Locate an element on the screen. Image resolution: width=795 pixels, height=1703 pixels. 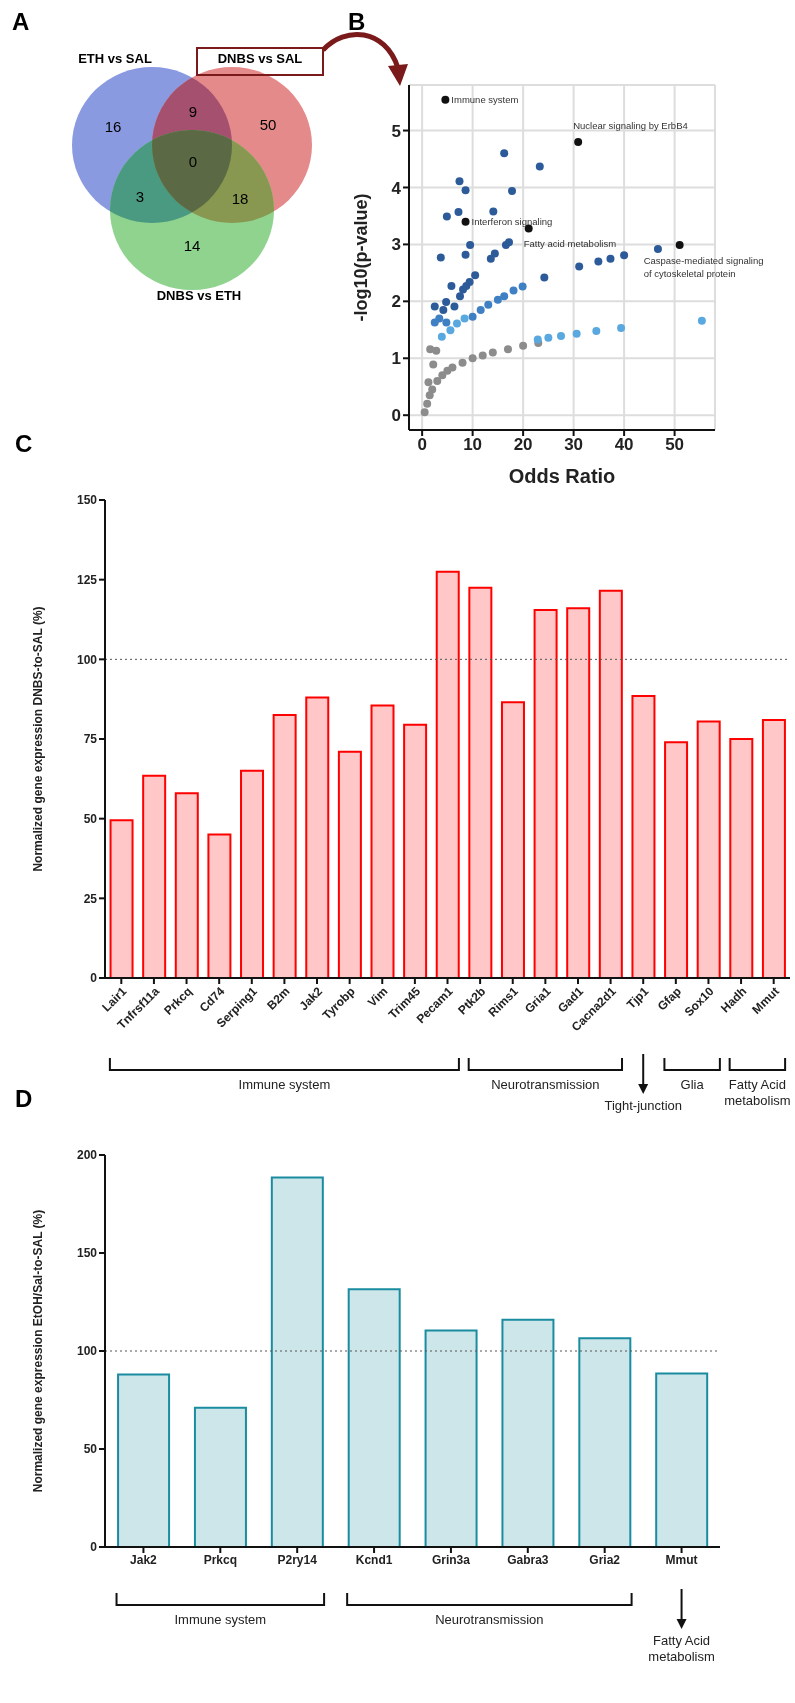
y-tick-label: 125 is located at coordinates (87, 579).